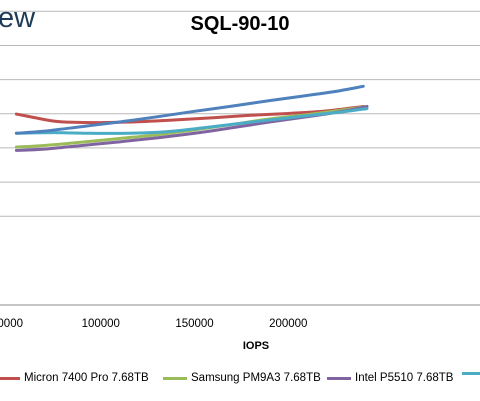  I want to click on legend-label: Micron 7400 Pro 7.68TB, so click(86, 378).